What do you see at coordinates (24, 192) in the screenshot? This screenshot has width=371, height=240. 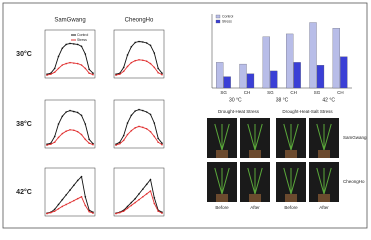 I see `row-title: 42°C` at bounding box center [24, 192].